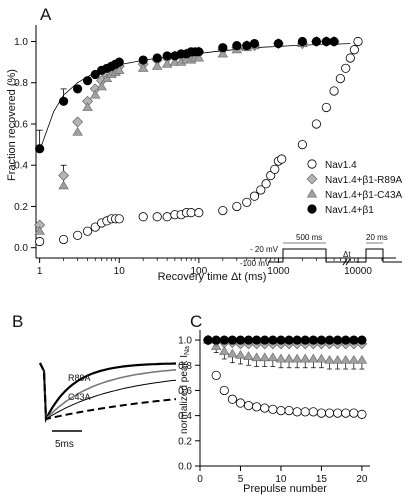 This screenshot has height=500, width=417. Describe the element at coordinates (185, 366) in the screenshot. I see `panel-c-y-tick-label: 0.8` at that location.